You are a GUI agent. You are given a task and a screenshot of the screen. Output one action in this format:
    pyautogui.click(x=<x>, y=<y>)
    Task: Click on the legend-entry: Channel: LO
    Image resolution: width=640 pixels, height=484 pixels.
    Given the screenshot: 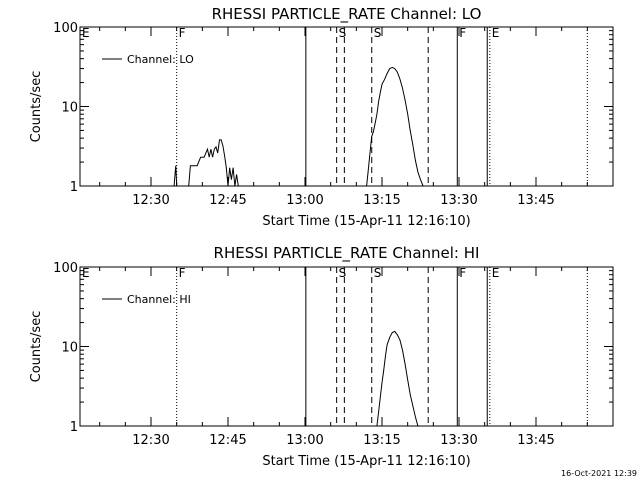 What is the action you would take?
    pyautogui.click(x=160, y=59)
    